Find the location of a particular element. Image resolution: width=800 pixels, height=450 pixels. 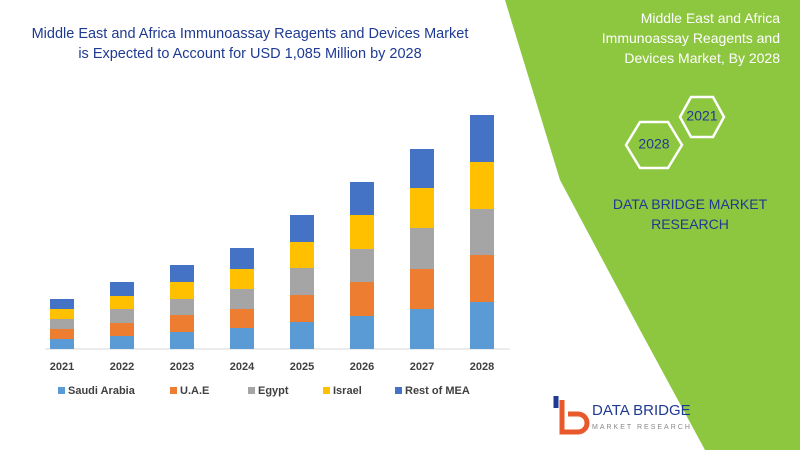

logo-name: DATA BRIDGE is located at coordinates (641, 410).